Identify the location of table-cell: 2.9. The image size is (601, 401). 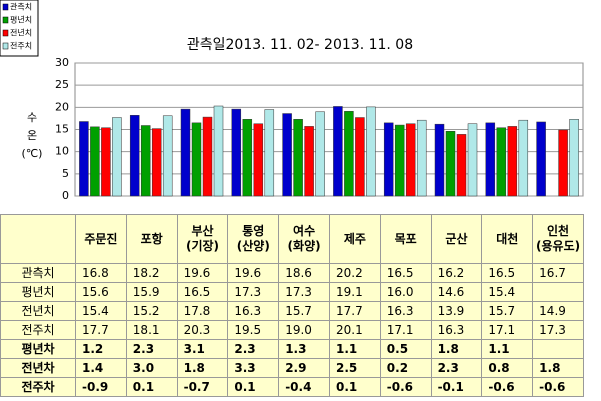
(304, 368).